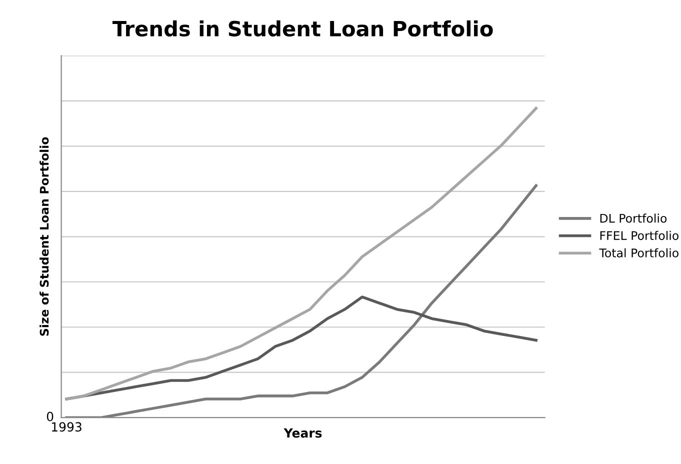 The height and width of the screenshot is (464, 681). Describe the element at coordinates (67, 427) in the screenshot. I see `text: 1993` at that location.